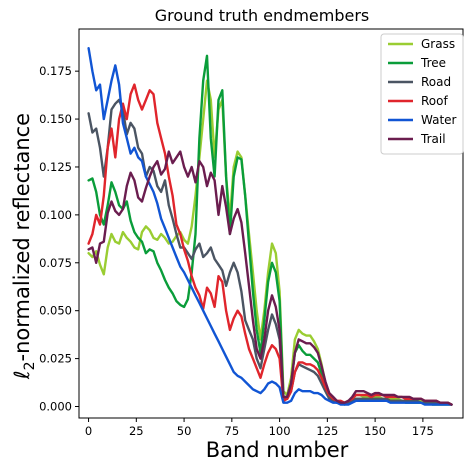 The width and height of the screenshot is (465, 463). Describe the element at coordinates (22, 237) in the screenshot. I see `y-axis-label-text: -normalized reflectance` at that location.